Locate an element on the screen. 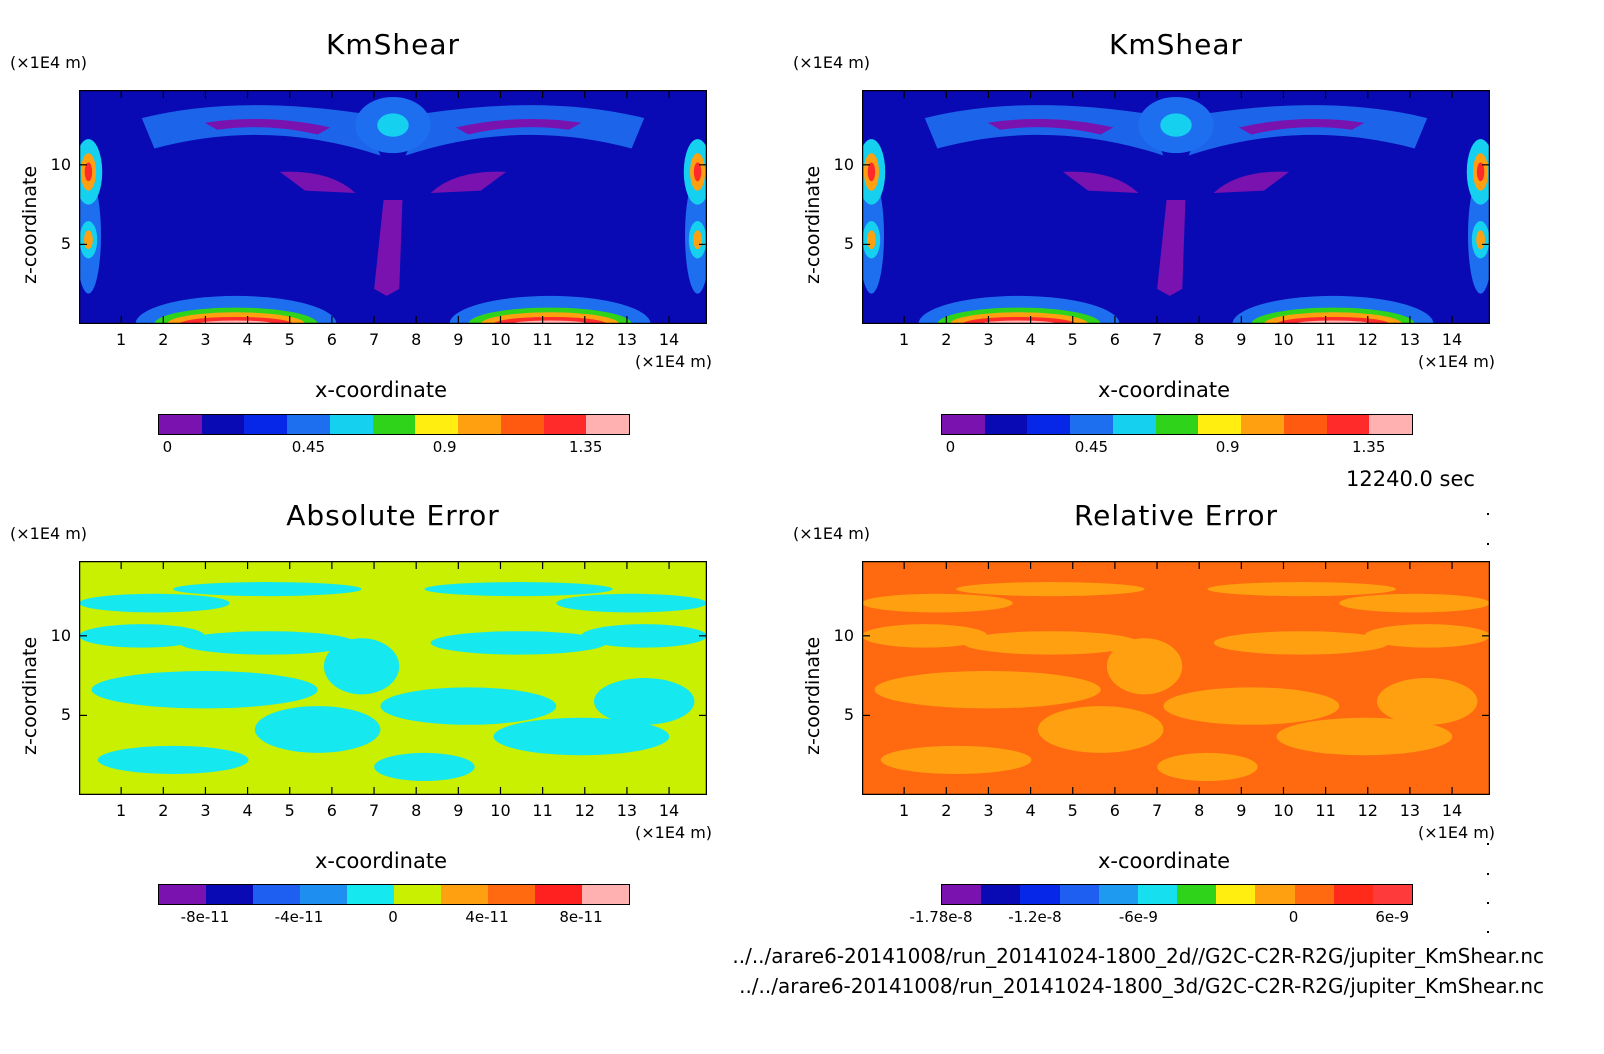 The height and width of the screenshot is (1054, 1604). panel-3-xtick-label: 3 is located at coordinates (205, 810).